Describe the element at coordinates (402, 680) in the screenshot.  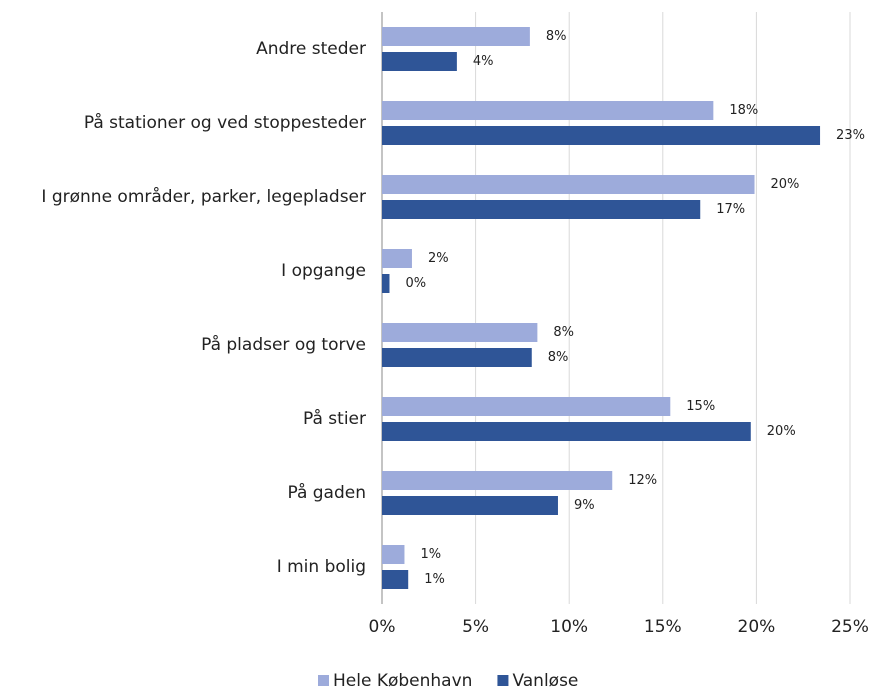
I see `legend-label: Hele København` at that location.